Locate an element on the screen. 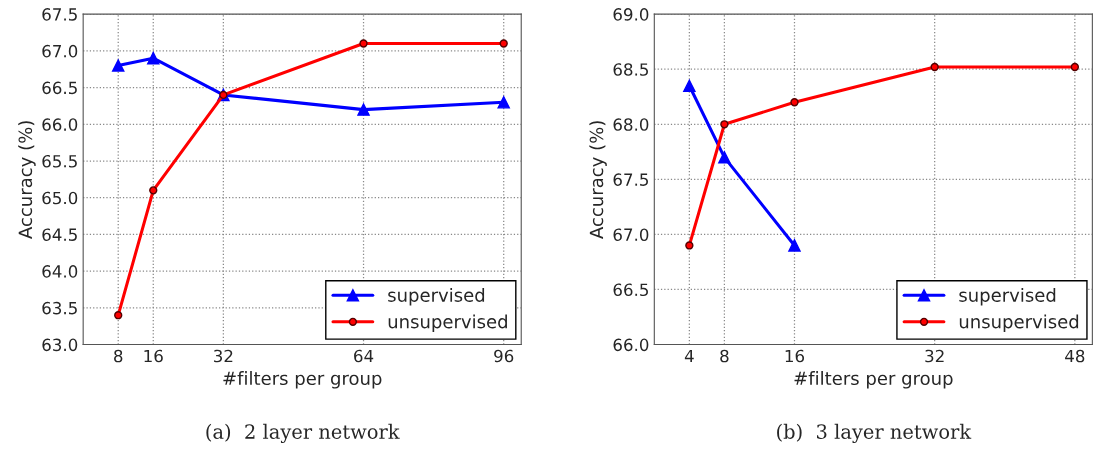 This screenshot has width=1109, height=472. x-tick-label: 48 is located at coordinates (1075, 356).